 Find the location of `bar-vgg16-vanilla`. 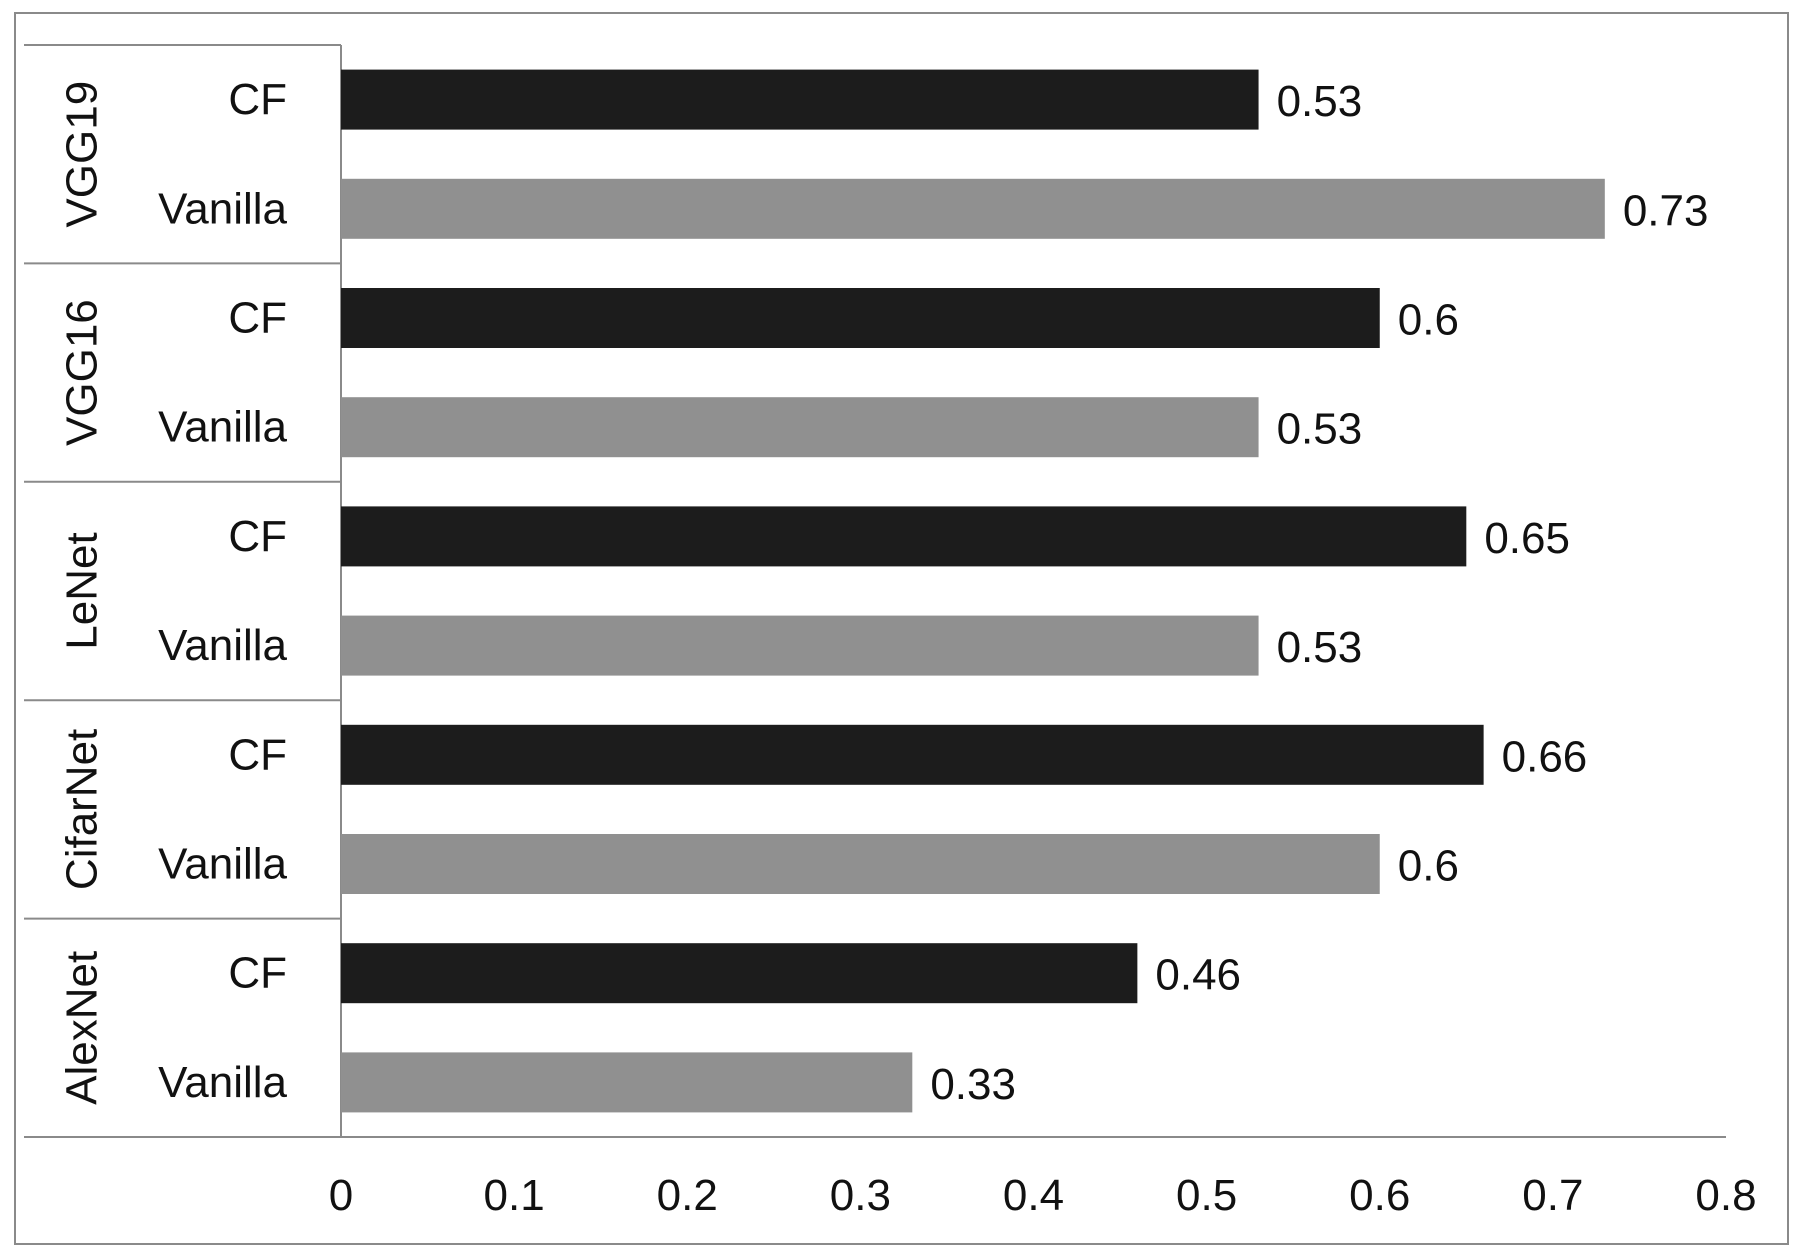

bar-vgg16-vanilla is located at coordinates (800, 427).